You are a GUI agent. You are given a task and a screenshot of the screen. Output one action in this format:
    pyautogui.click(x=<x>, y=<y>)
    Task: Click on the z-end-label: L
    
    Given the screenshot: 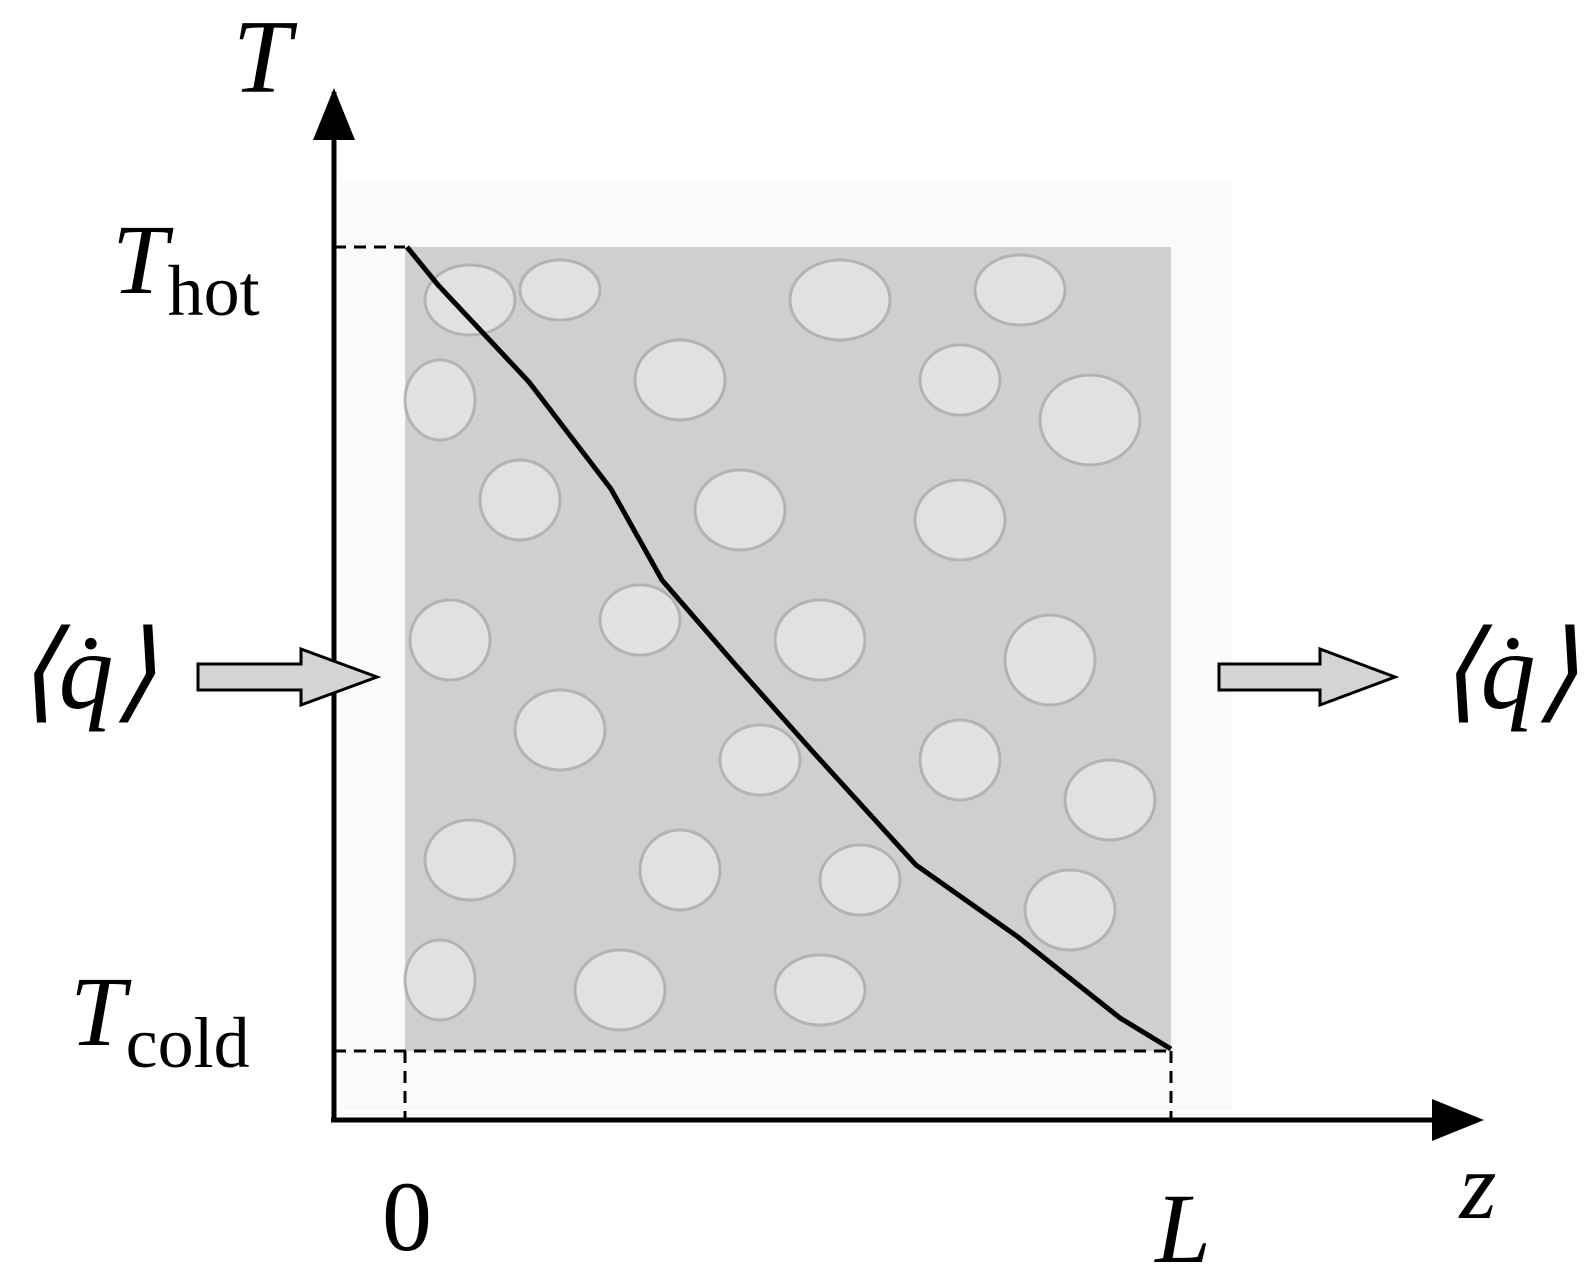 What is the action you would take?
    pyautogui.click(x=1182, y=1222)
    